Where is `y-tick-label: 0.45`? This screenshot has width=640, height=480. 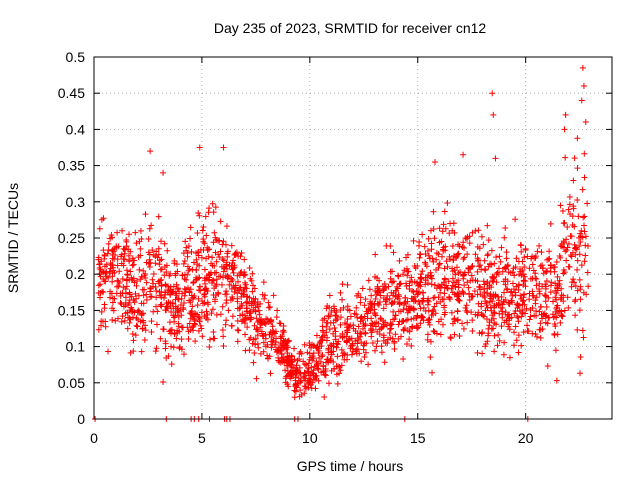
y-tick-label: 0.45 is located at coordinates (71, 93).